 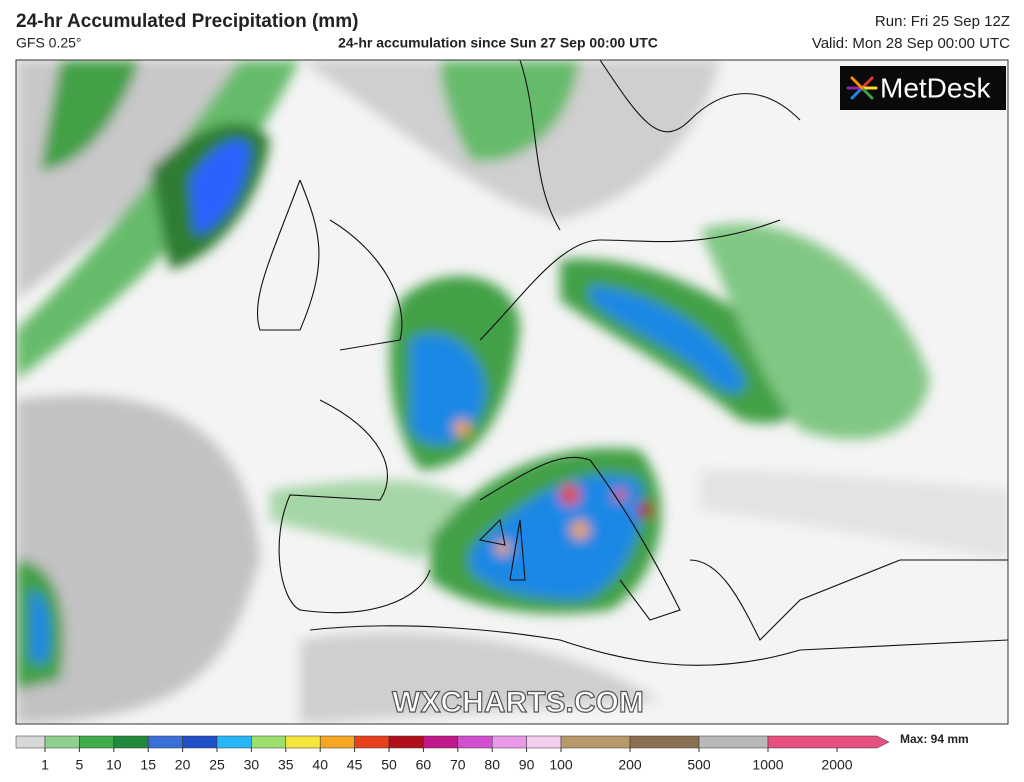 I want to click on colorbar-tick-label: 35, so click(x=286, y=765).